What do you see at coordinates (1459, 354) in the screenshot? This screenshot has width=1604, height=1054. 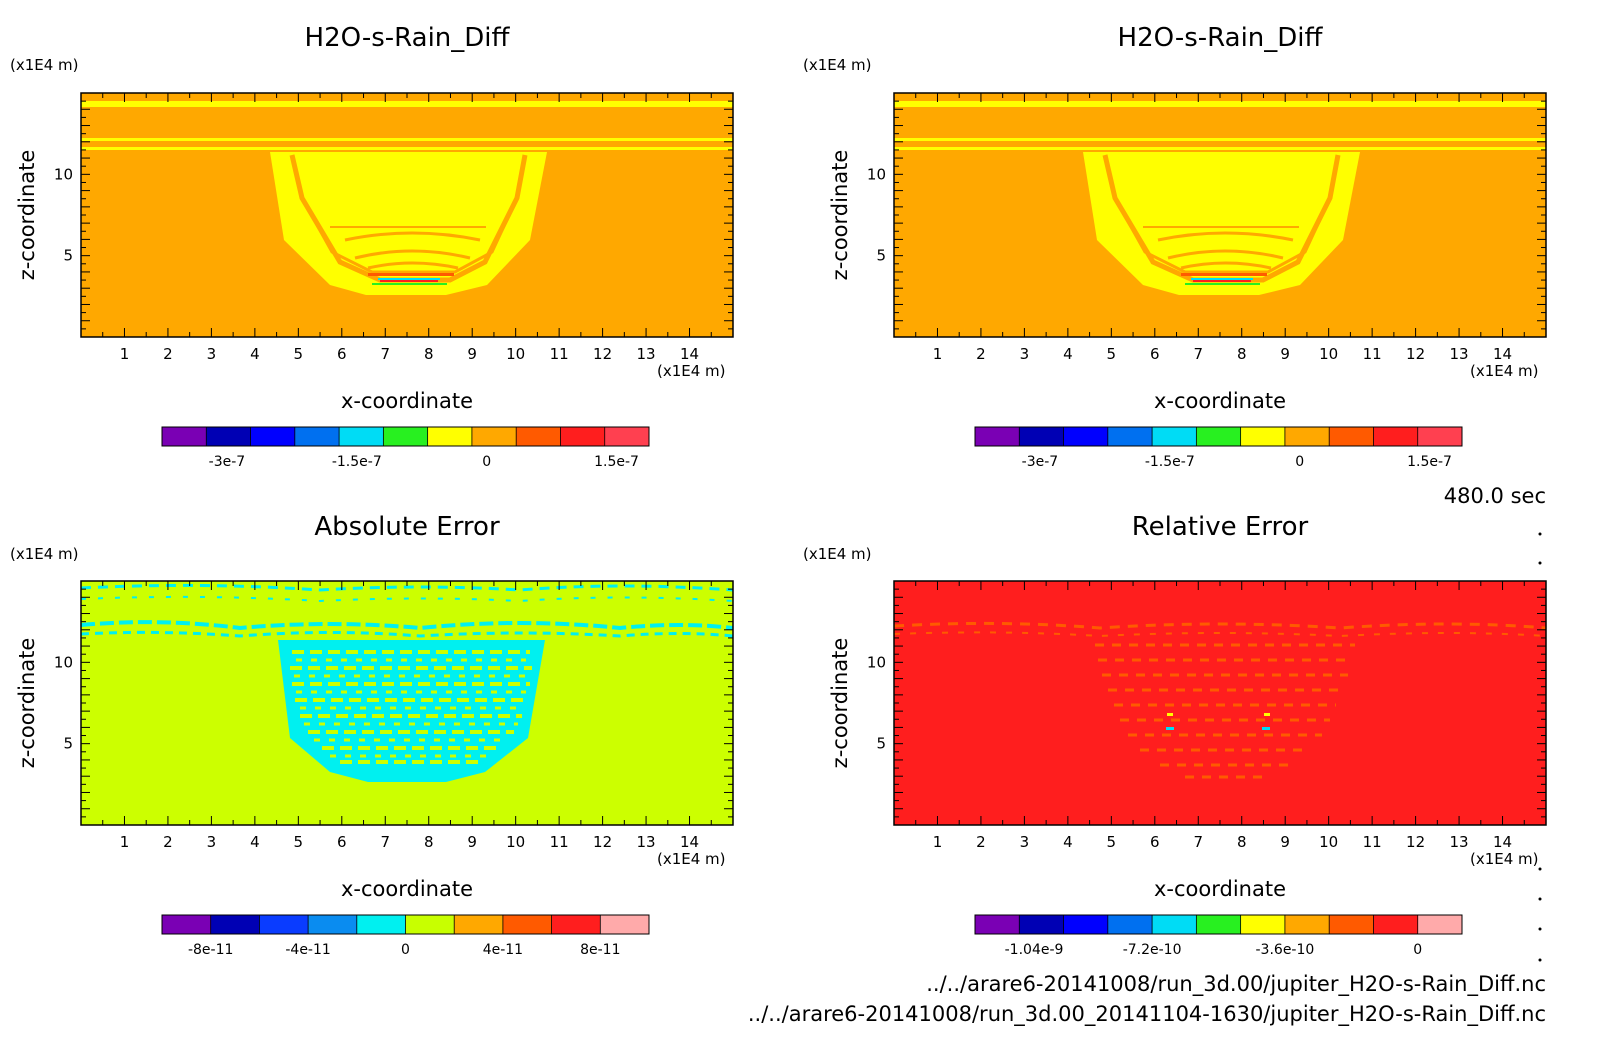 I see `x-tick-label: 13` at bounding box center [1459, 354].